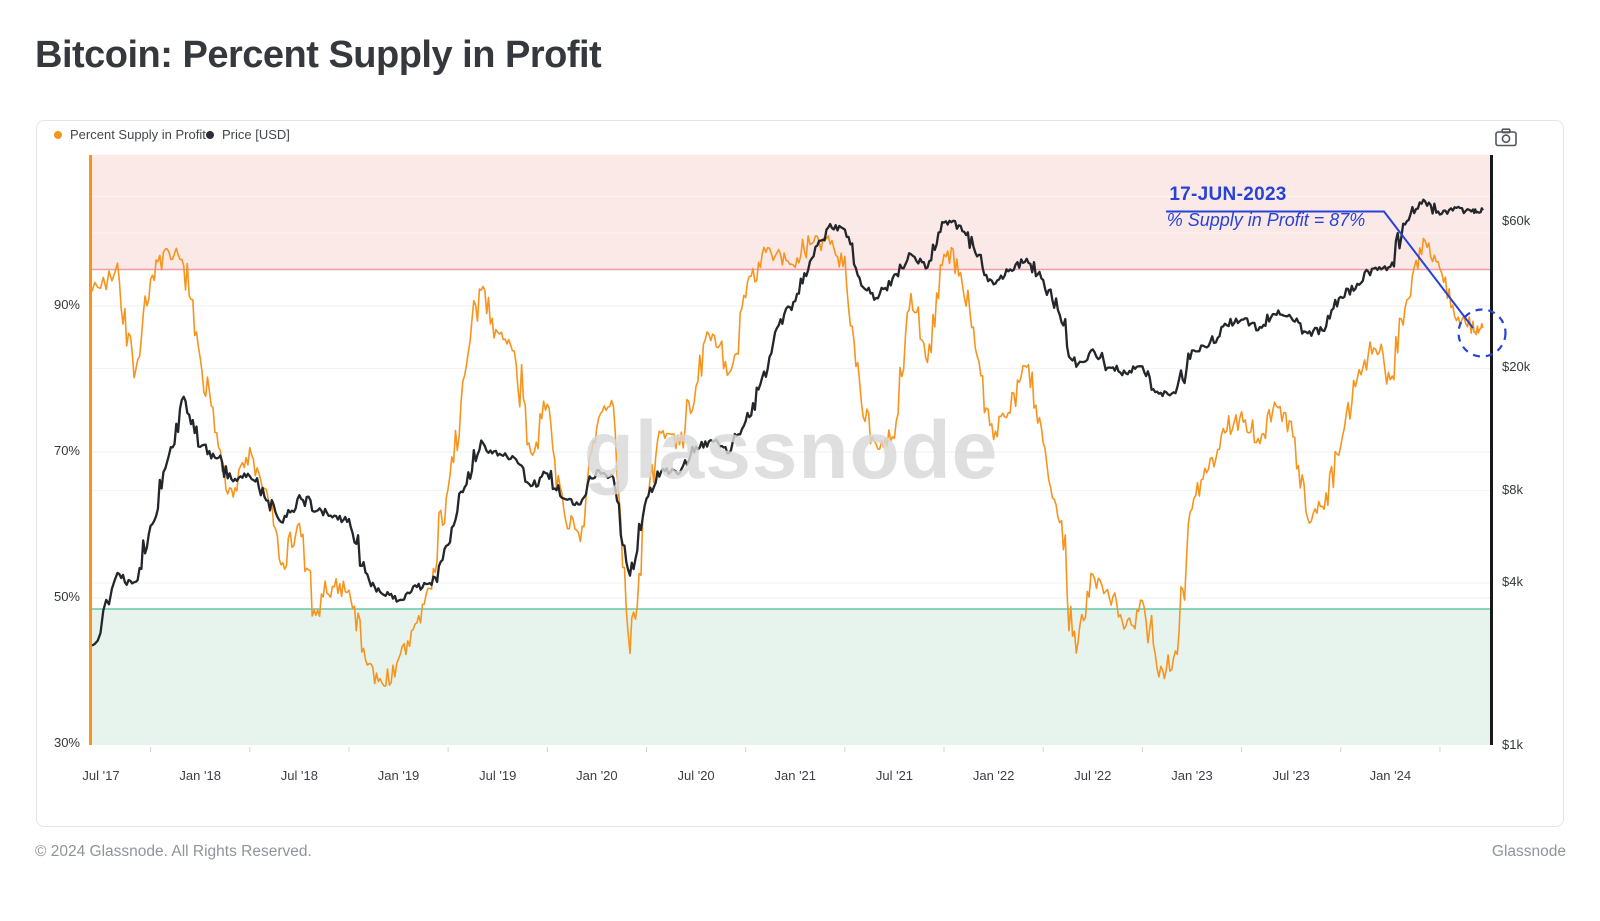 Image resolution: width=1600 pixels, height=921 pixels. I want to click on x-axis-tick: Jul '18, so click(299, 775).